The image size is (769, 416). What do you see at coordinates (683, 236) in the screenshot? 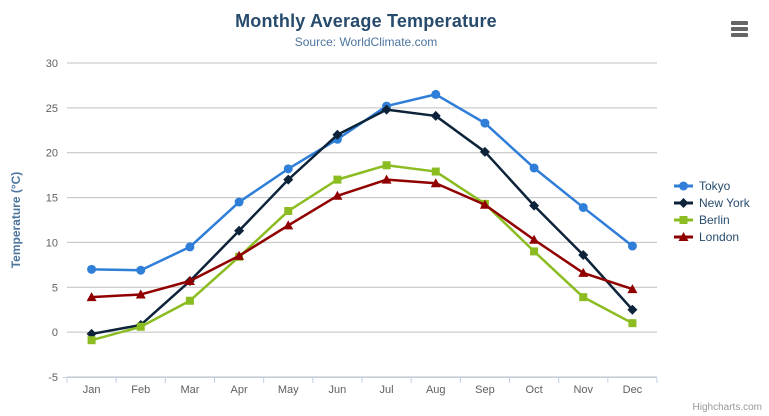
I see `triangle-marker-icon` at bounding box center [683, 236].